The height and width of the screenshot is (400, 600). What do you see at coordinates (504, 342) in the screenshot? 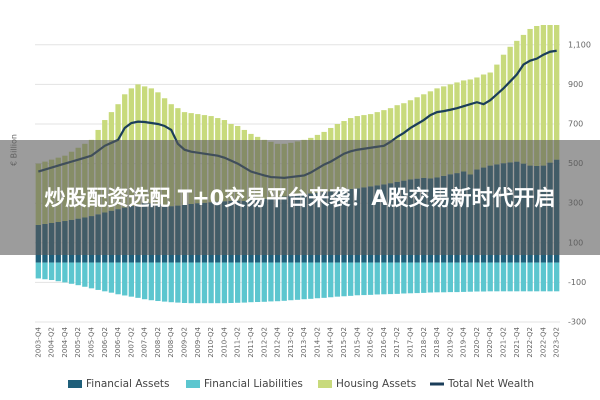
I see `x-tick-label: 2021-Q2` at bounding box center [504, 342].